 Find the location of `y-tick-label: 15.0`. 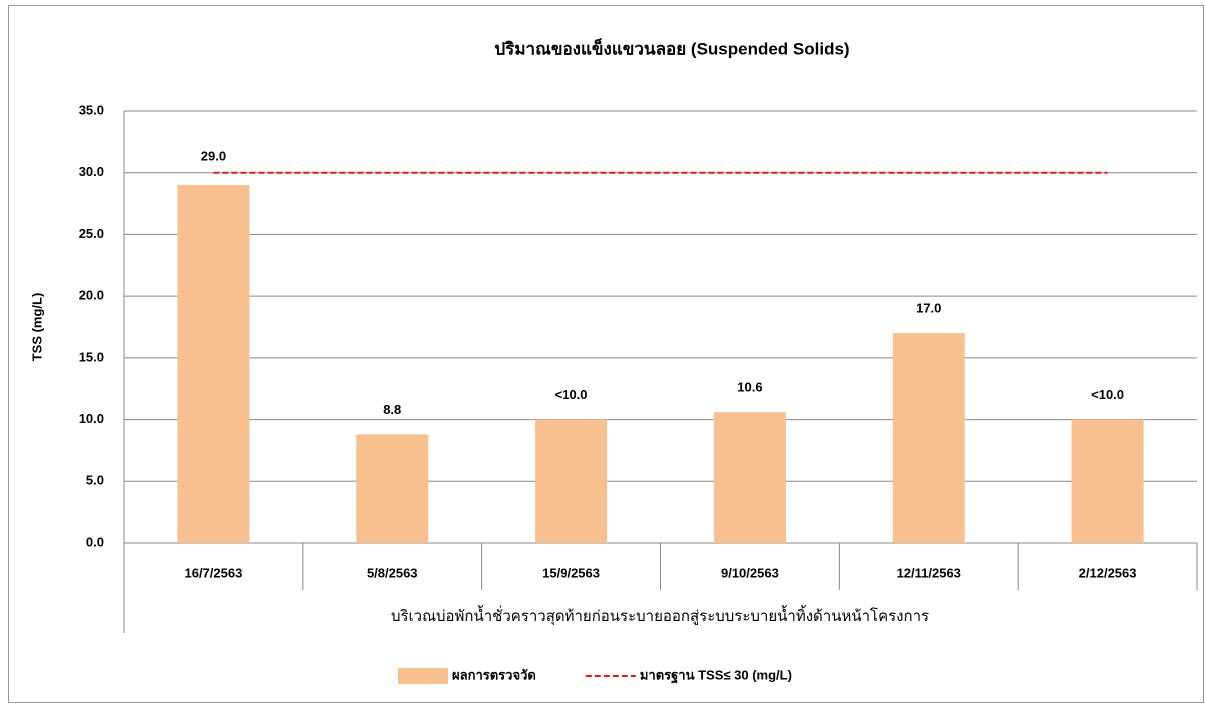

y-tick-label: 15.0 is located at coordinates (91, 356).